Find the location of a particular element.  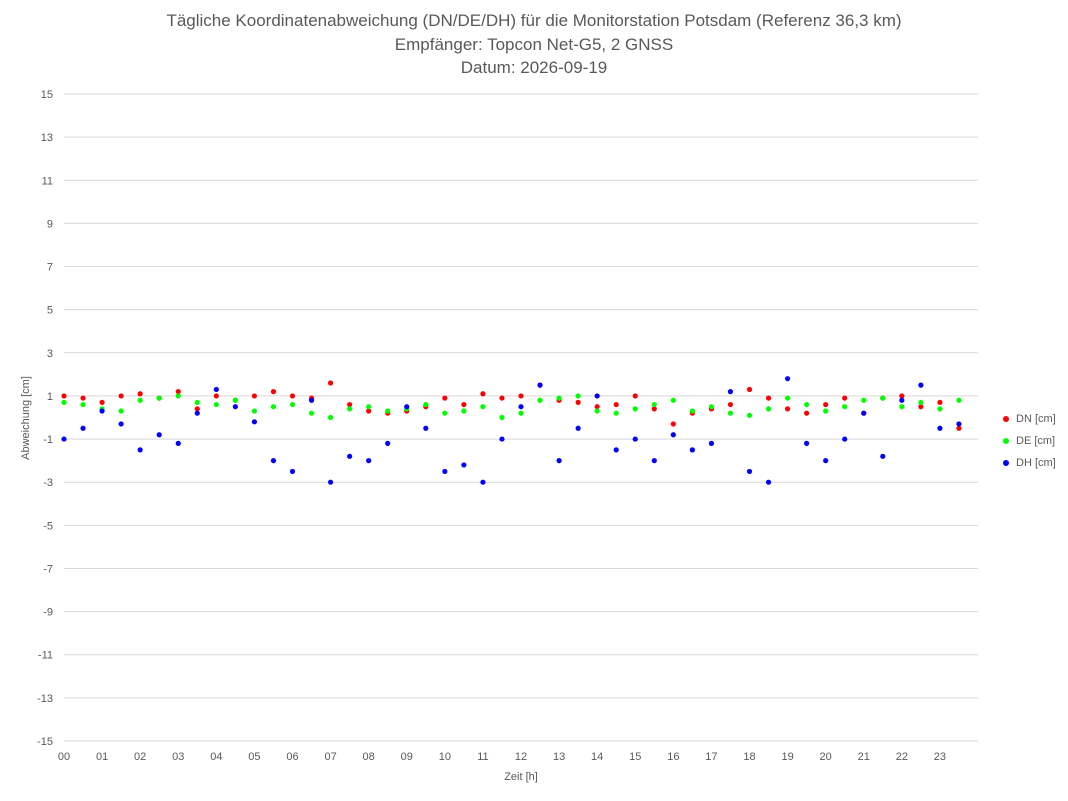

x-tick-label: 08 is located at coordinates (369, 757).